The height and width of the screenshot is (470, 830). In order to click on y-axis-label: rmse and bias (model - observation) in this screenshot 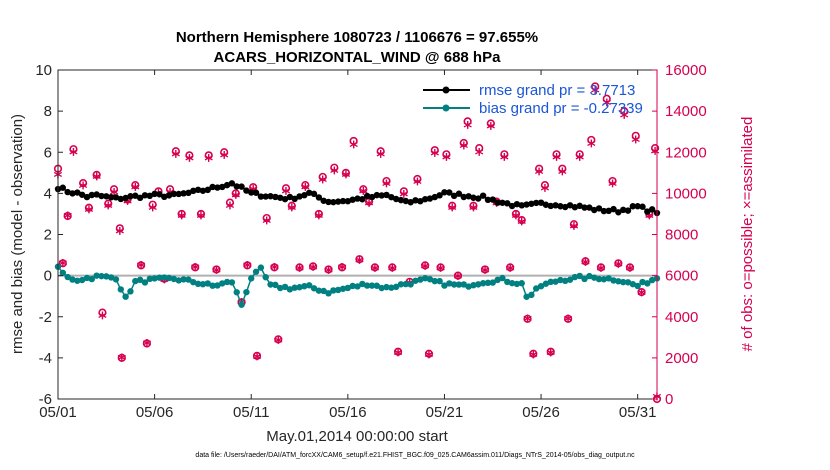, I will do `click(17, 234)`.